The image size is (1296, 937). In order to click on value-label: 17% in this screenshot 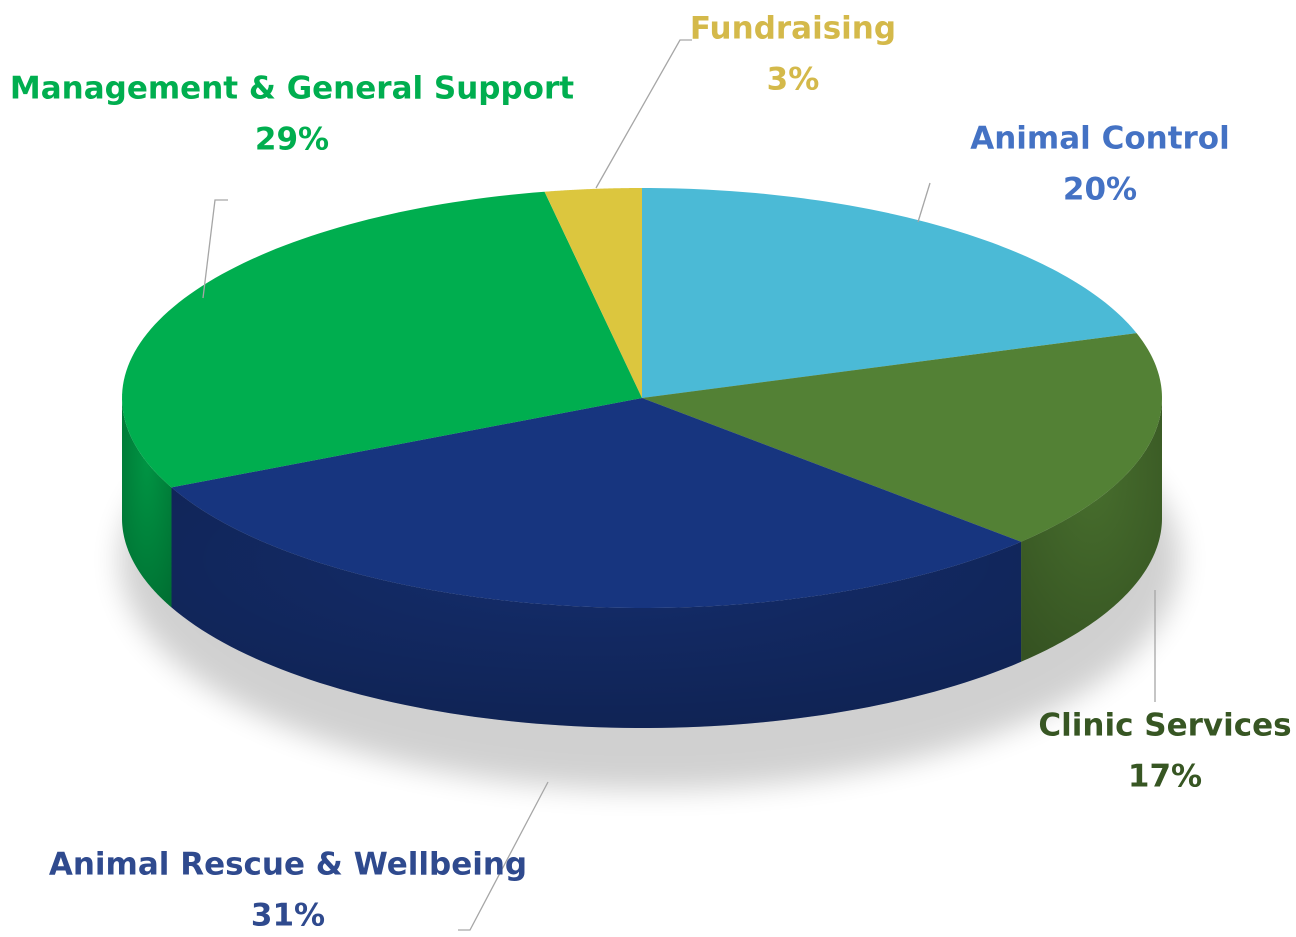, I will do `click(1165, 777)`.